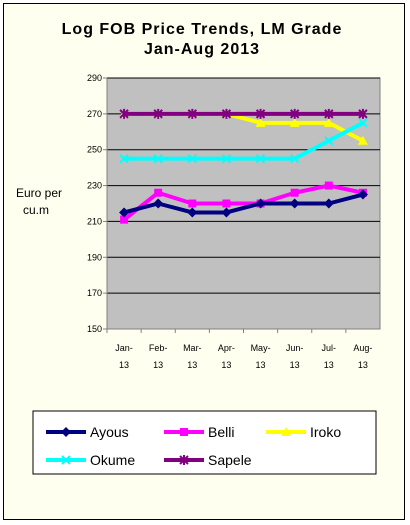 This screenshot has width=410, height=525. What do you see at coordinates (94, 78) in the screenshot?
I see `y-tick-label-290: 290` at bounding box center [94, 78].